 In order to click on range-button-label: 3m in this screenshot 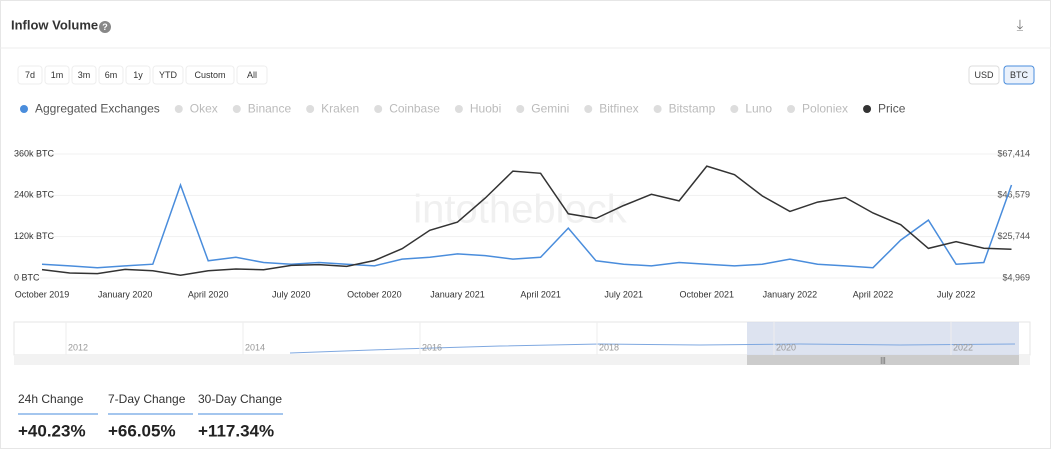, I will do `click(84, 75)`.